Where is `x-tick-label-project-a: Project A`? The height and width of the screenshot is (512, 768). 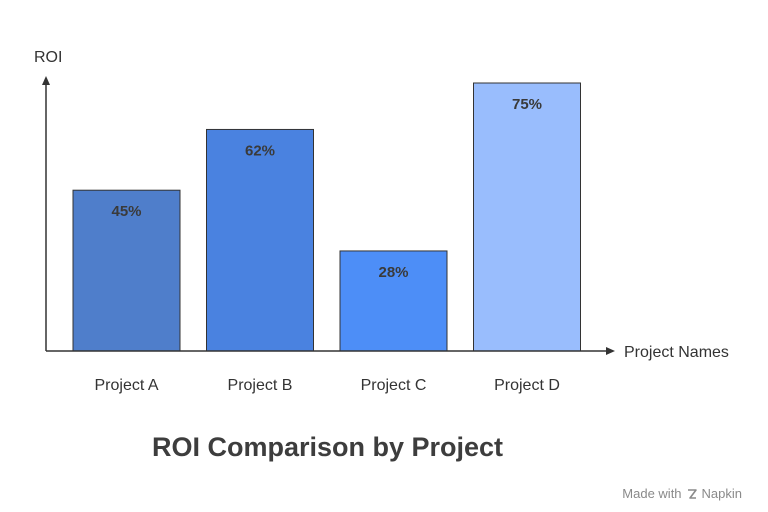
x-tick-label-project-a: Project A is located at coordinates (126, 385).